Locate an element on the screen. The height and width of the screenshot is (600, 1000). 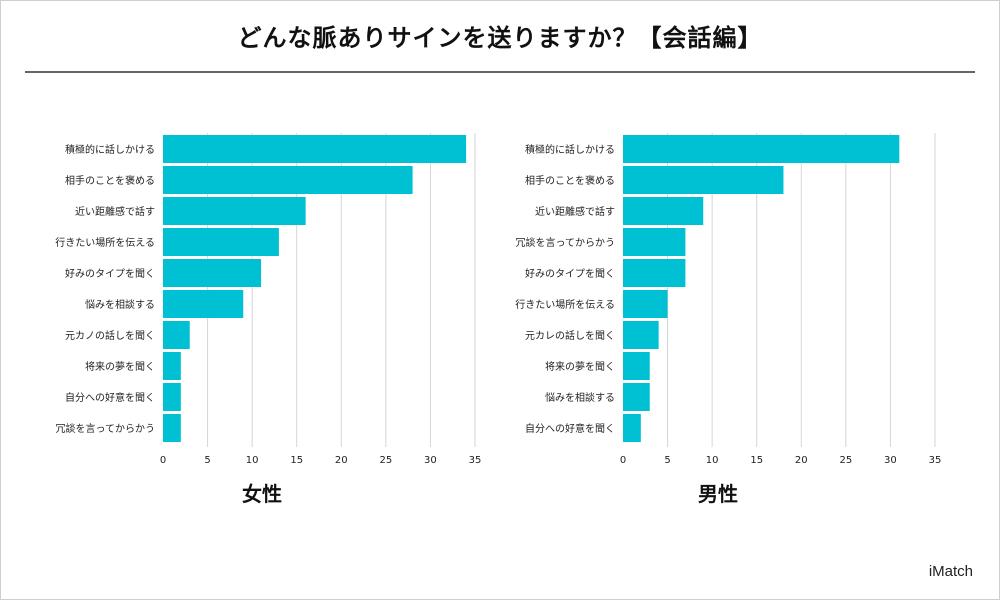
category-label-male-8: 悩みを相談する is located at coordinates (580, 397).